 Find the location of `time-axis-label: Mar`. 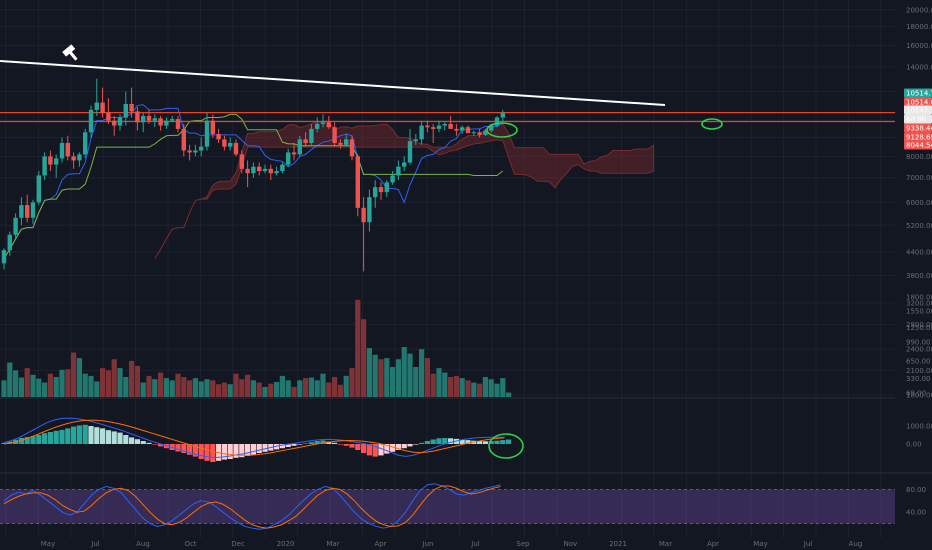

time-axis-label: Mar is located at coordinates (332, 544).